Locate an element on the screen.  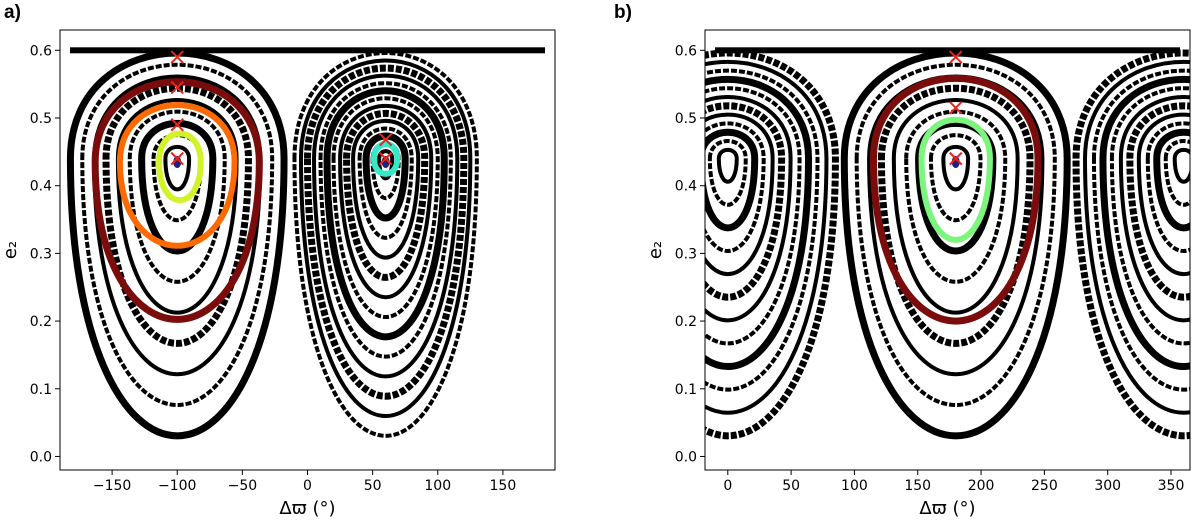
orbit-series-dark_red is located at coordinates (955, 199).